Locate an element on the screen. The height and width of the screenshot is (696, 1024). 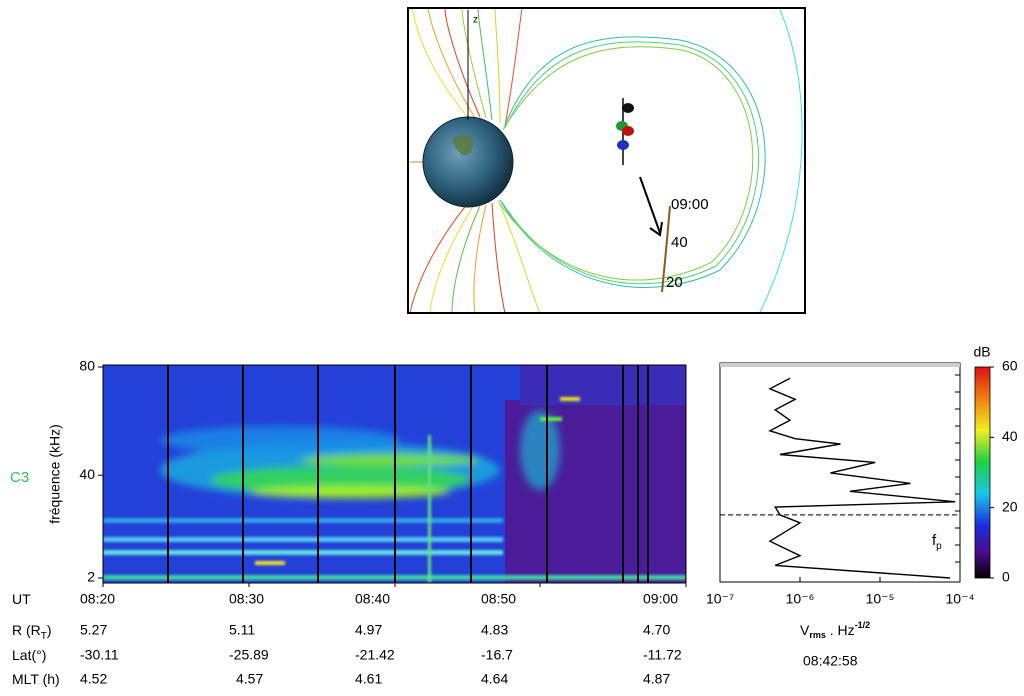
fp-label: fp is located at coordinates (937, 542).